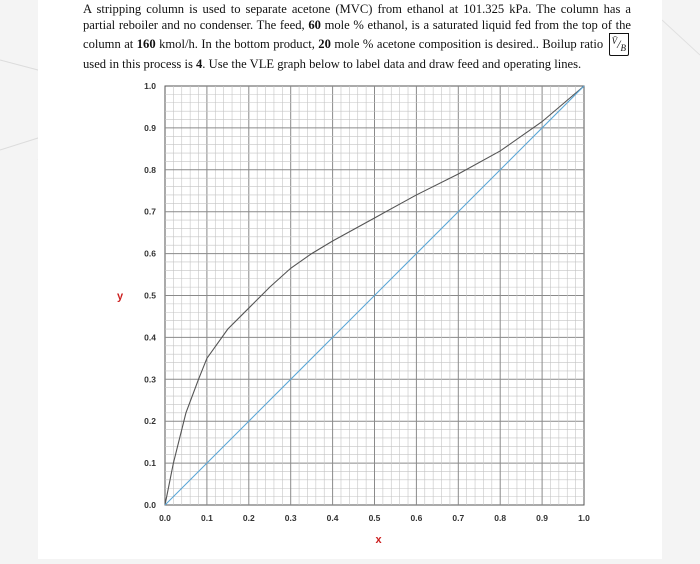 The image size is (700, 564). What do you see at coordinates (150, 337) in the screenshot?
I see `y-tick-label: 0.4` at bounding box center [150, 337].